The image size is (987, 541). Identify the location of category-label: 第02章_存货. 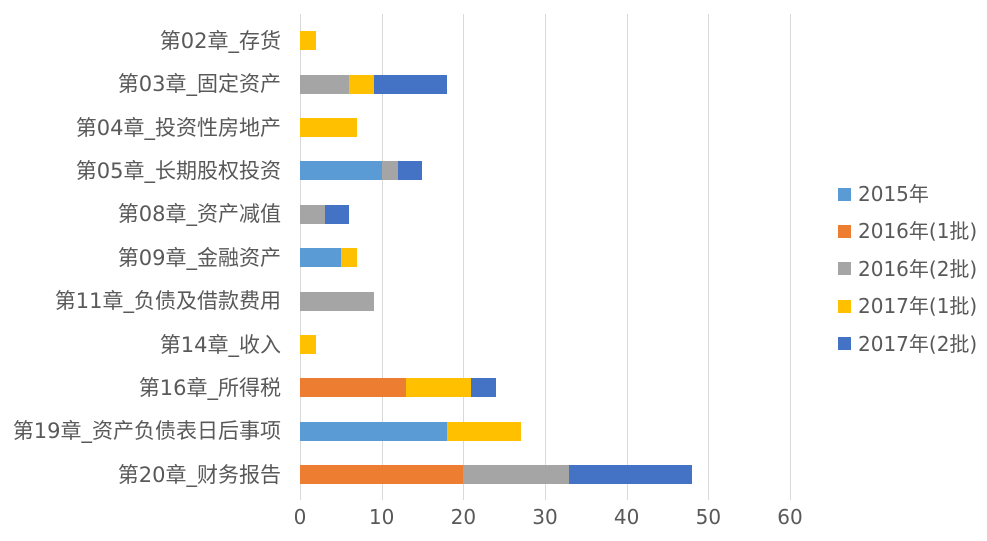
(220, 40).